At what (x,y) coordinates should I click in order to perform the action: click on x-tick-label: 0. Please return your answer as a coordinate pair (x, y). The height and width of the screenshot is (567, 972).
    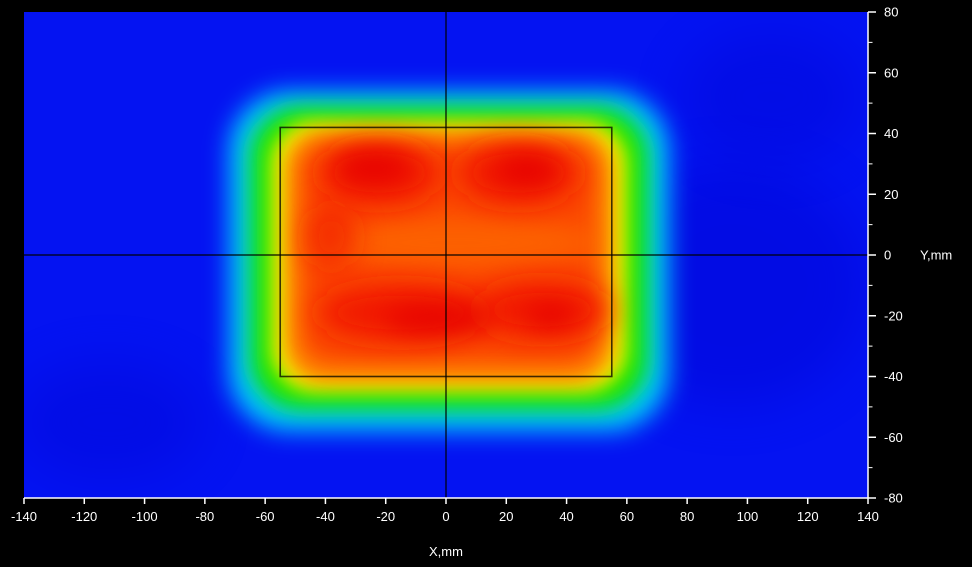
    Looking at the image, I should click on (445, 516).